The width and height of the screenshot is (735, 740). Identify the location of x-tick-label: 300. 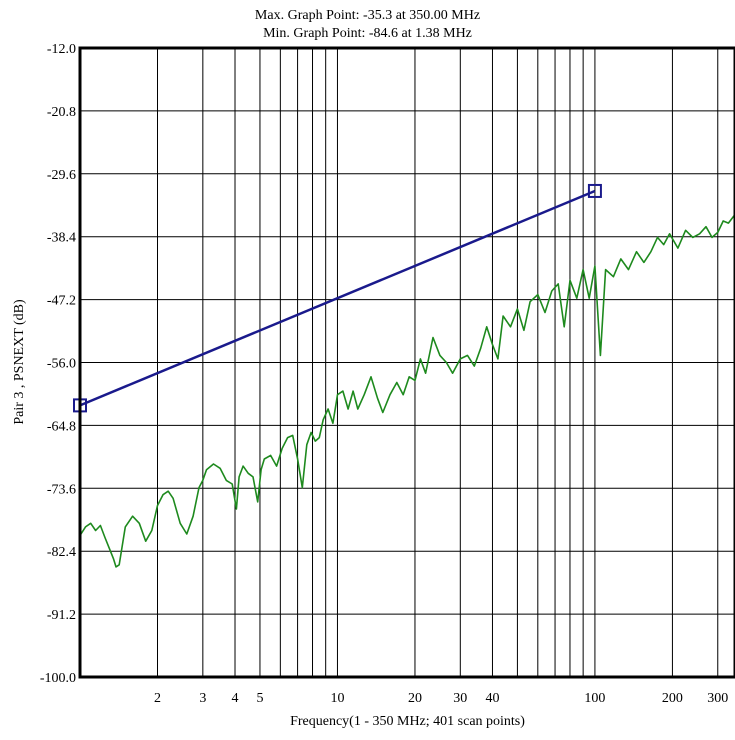
(717, 698).